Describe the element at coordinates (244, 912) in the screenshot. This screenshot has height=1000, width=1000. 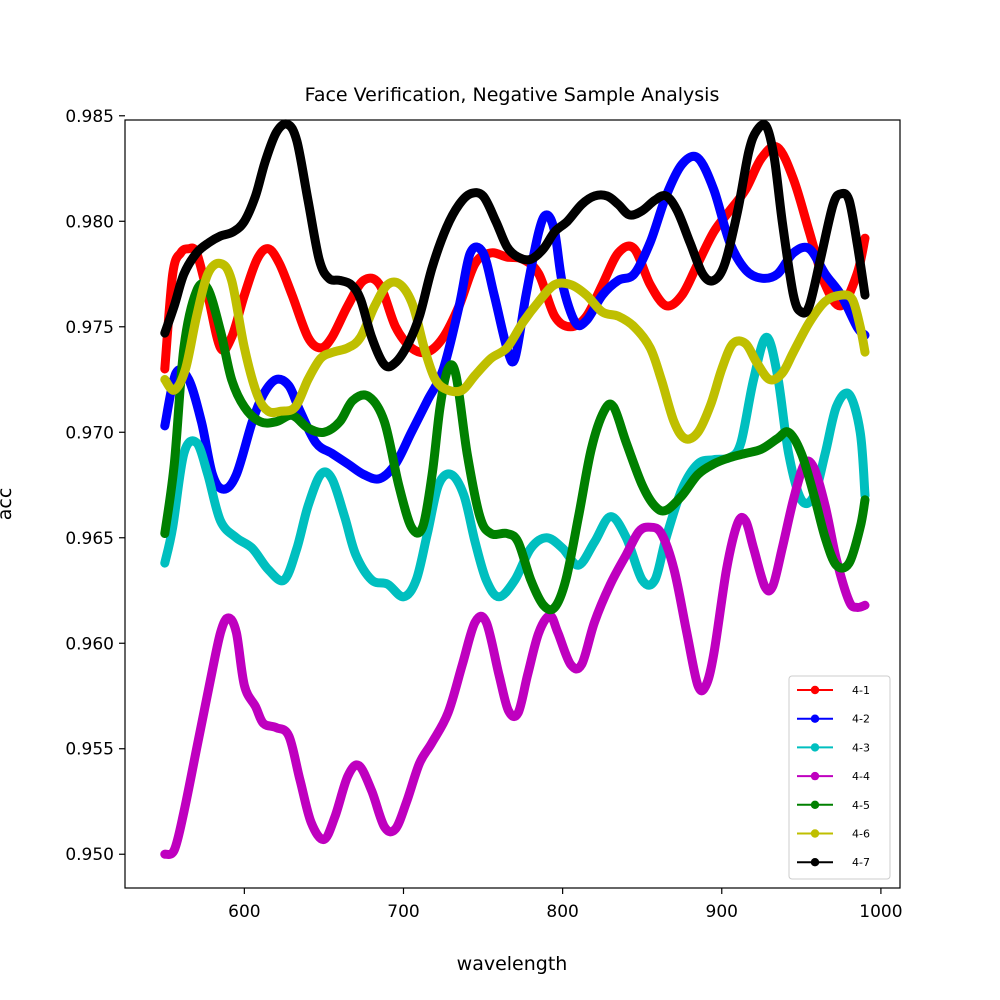
I see `x-tick-label-600: 600` at that location.